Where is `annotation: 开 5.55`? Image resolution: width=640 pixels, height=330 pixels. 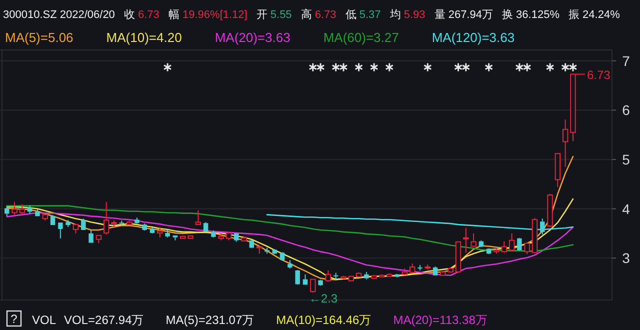 annotation: 开 5.55 is located at coordinates (274, 15).